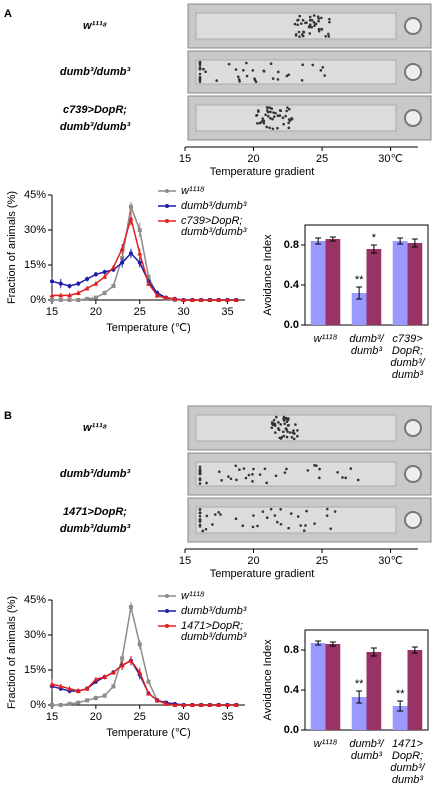 This screenshot has height=800, width=436. I want to click on x-tick-label: 35, so click(227, 312).